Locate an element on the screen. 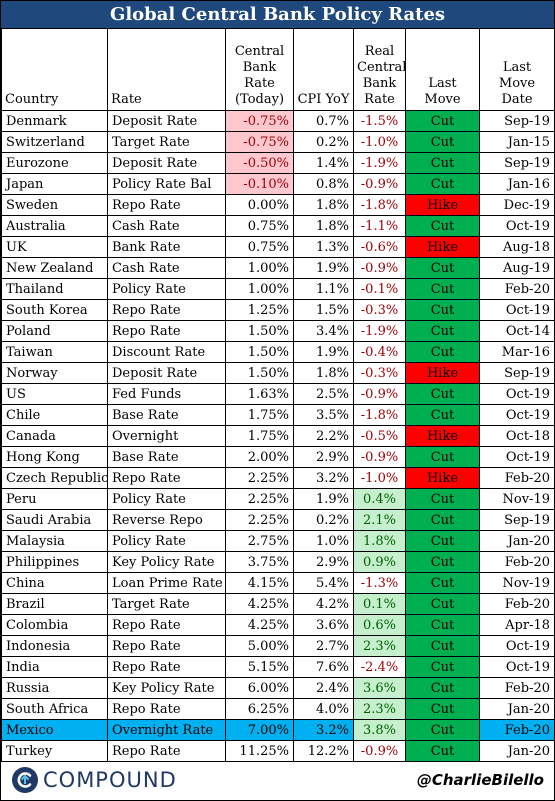 The height and width of the screenshot is (801, 555). cell-real-rate: 0.1% is located at coordinates (379, 604).